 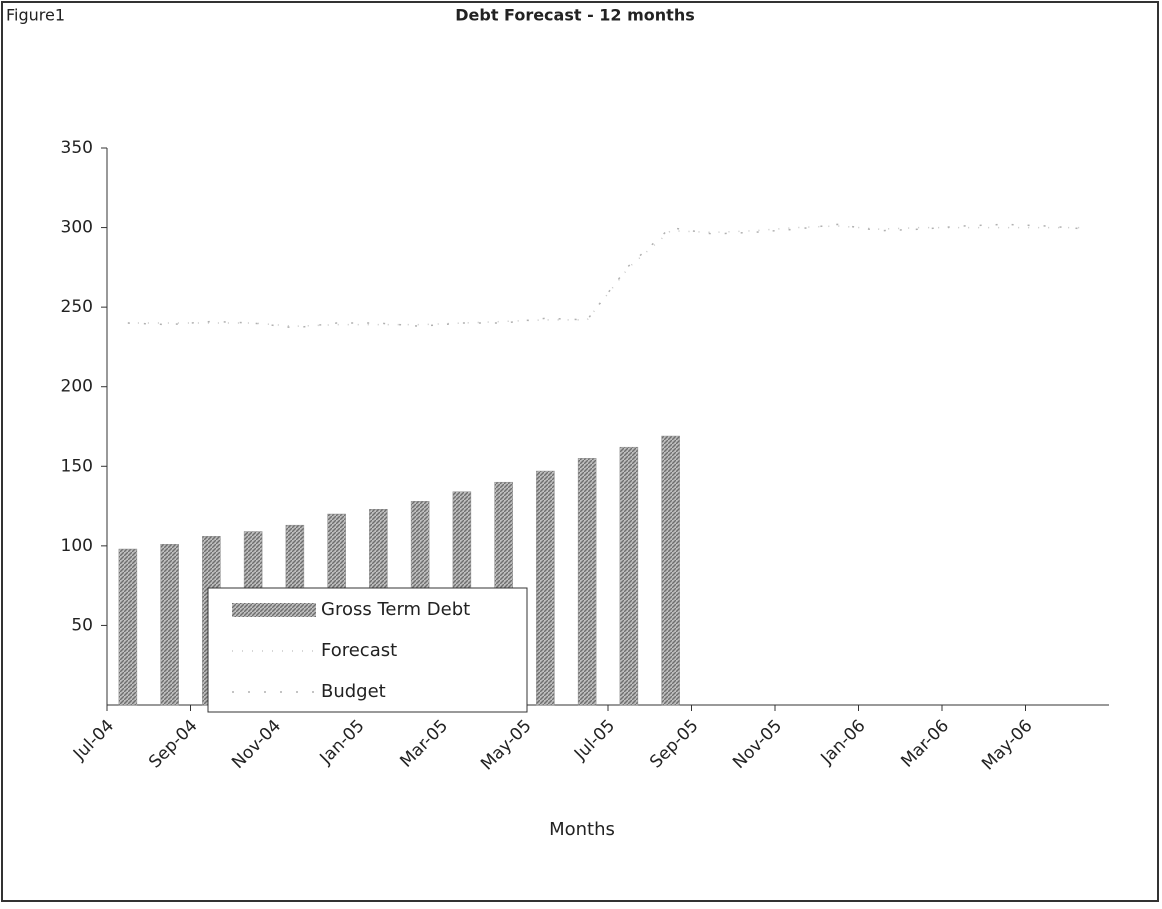 What do you see at coordinates (77, 546) in the screenshot?
I see `y-tick-label: 100` at bounding box center [77, 546].